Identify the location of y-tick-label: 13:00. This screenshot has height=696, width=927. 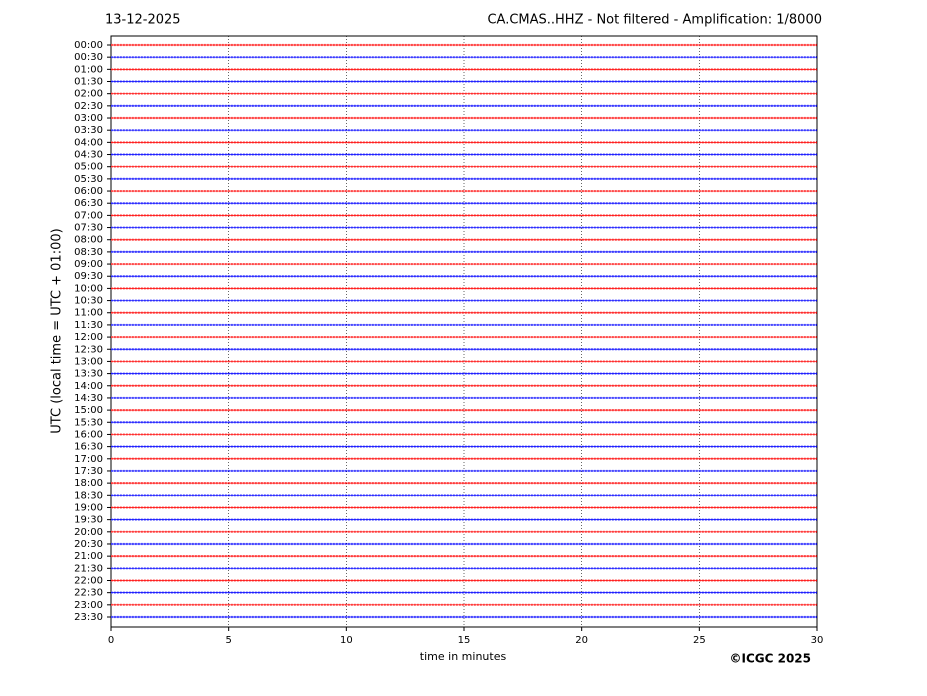
(88, 361).